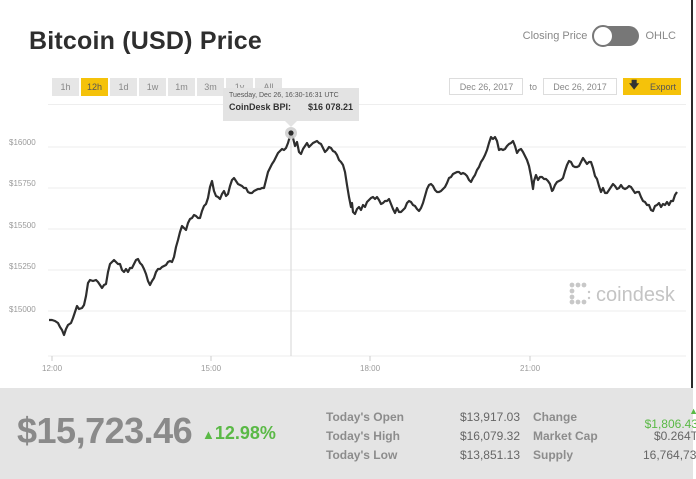  Describe the element at coordinates (52, 368) in the screenshot. I see `x-tick-1200: 12:00` at that location.